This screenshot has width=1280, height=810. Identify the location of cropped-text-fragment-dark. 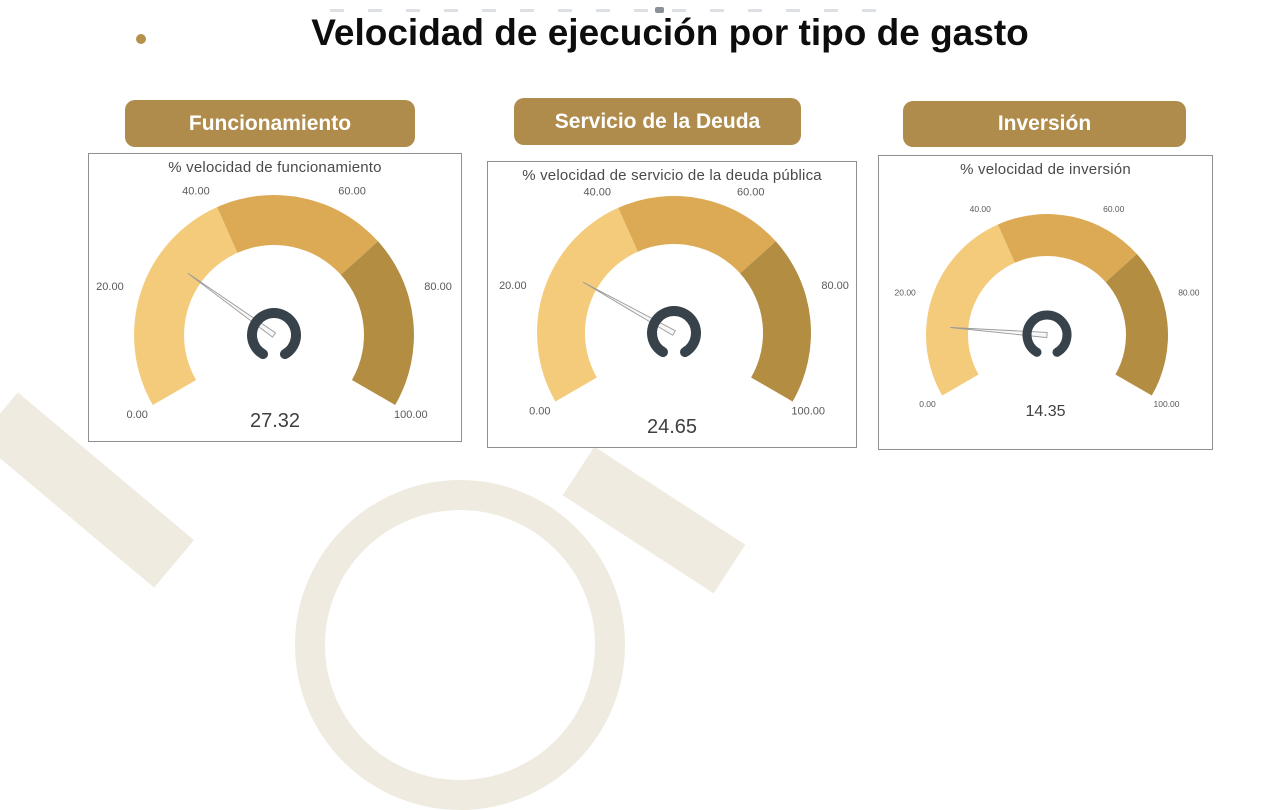
(659, 10).